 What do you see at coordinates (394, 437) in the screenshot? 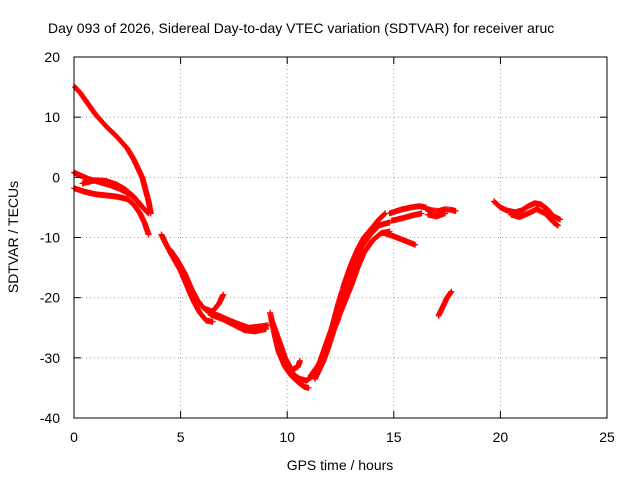
I see `x-tick-label: 15` at bounding box center [394, 437].